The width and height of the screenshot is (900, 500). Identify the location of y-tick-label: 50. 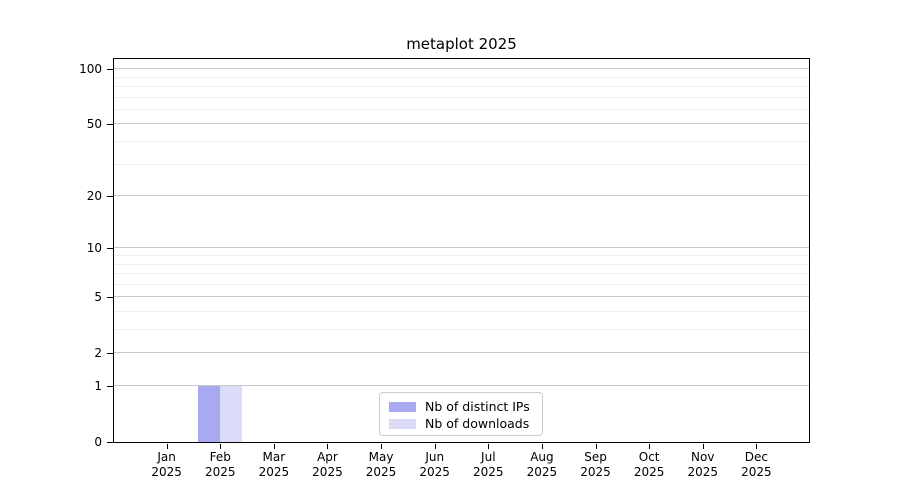
(94, 124).